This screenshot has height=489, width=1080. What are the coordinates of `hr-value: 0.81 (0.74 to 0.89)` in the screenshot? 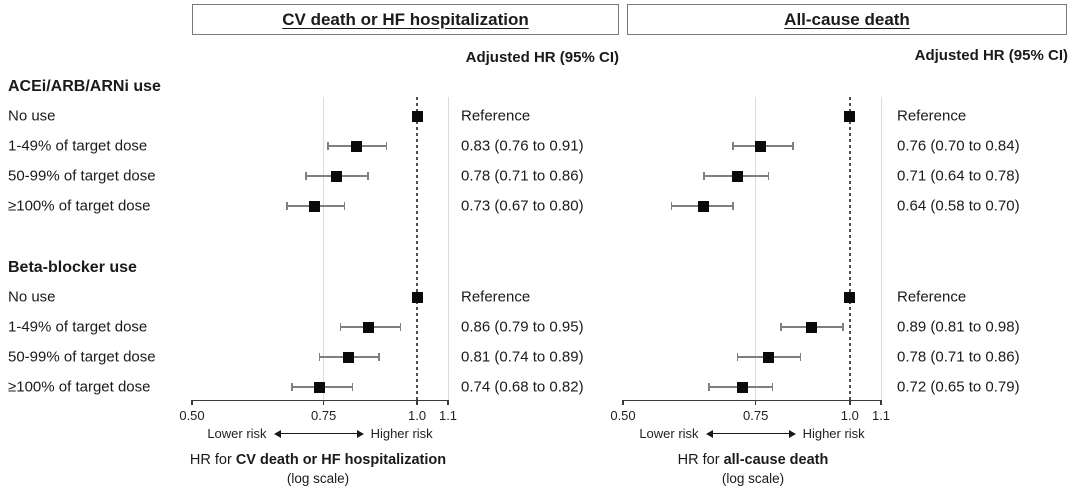 It's located at (522, 357).